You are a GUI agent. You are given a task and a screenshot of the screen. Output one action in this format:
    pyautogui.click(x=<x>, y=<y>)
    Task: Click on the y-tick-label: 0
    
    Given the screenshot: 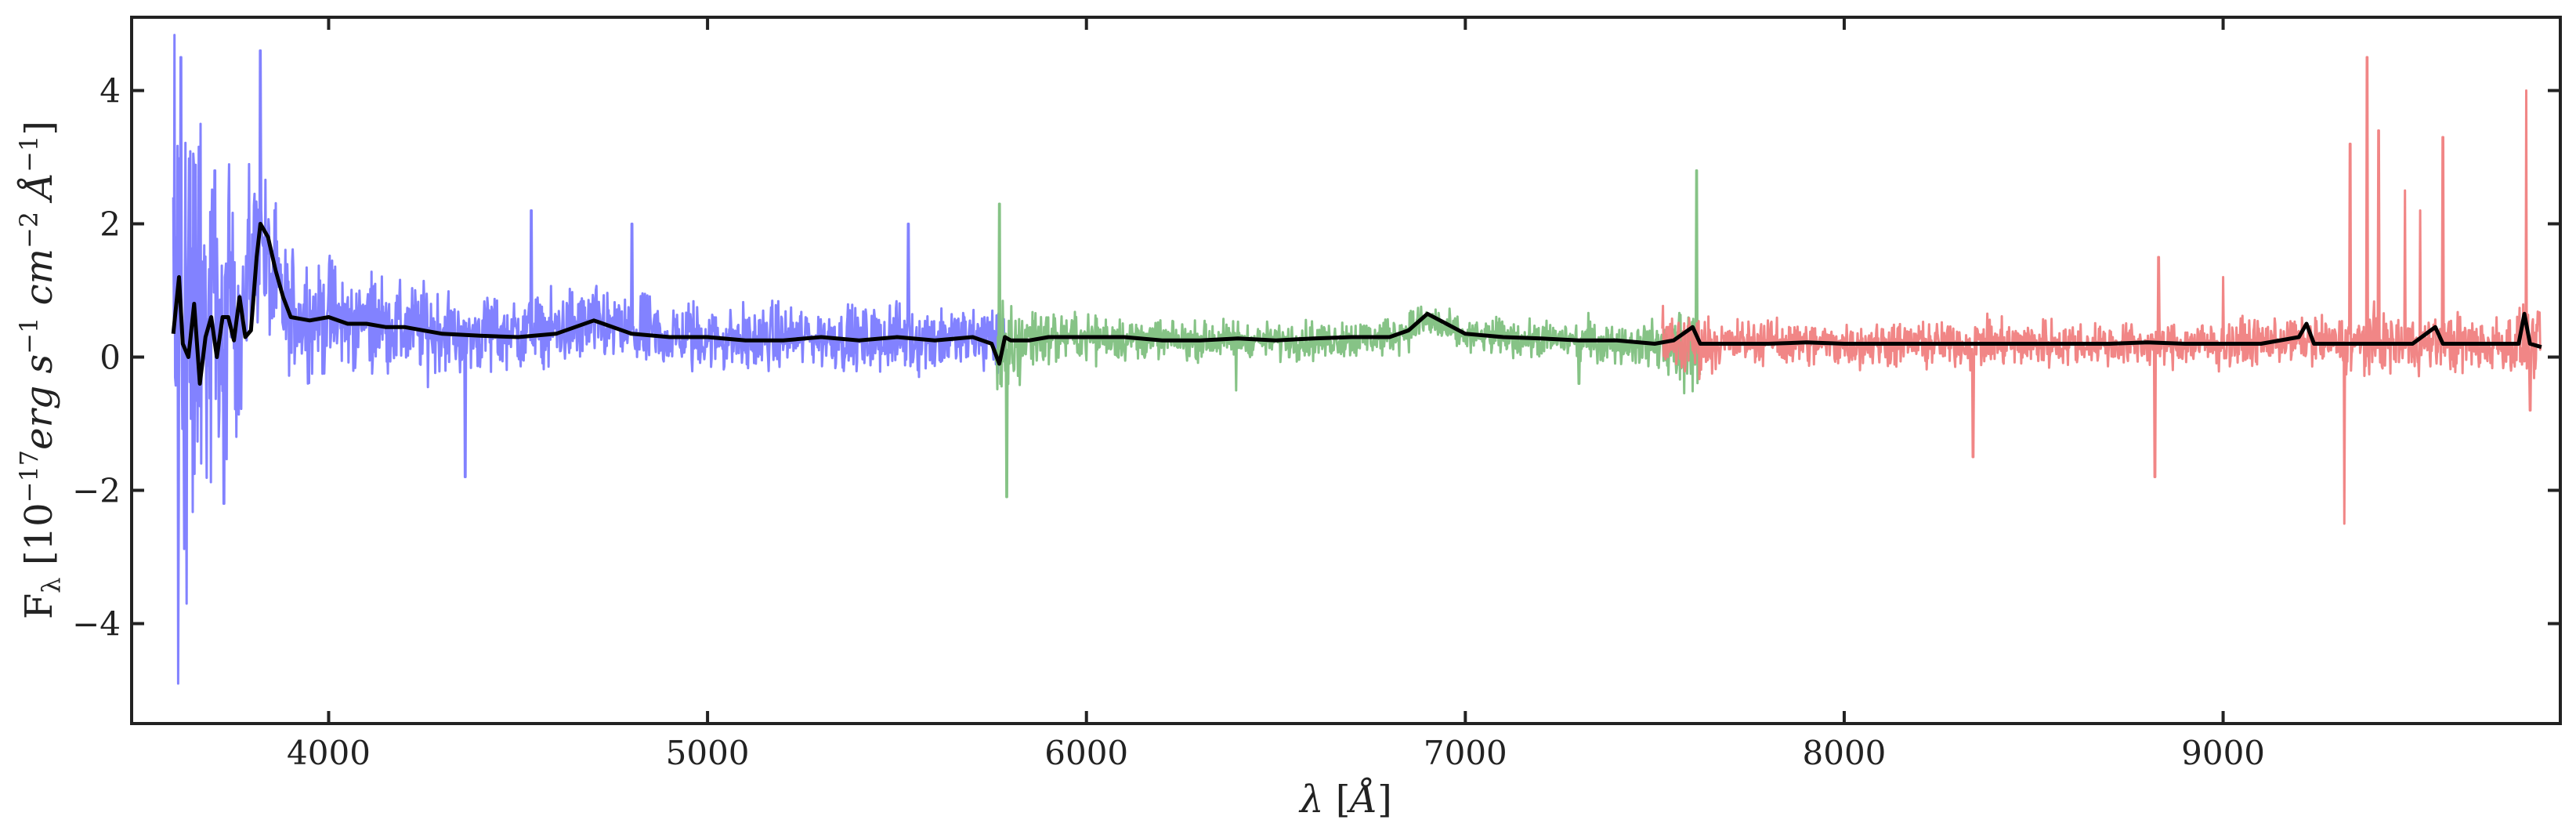 What is the action you would take?
    pyautogui.click(x=110, y=358)
    